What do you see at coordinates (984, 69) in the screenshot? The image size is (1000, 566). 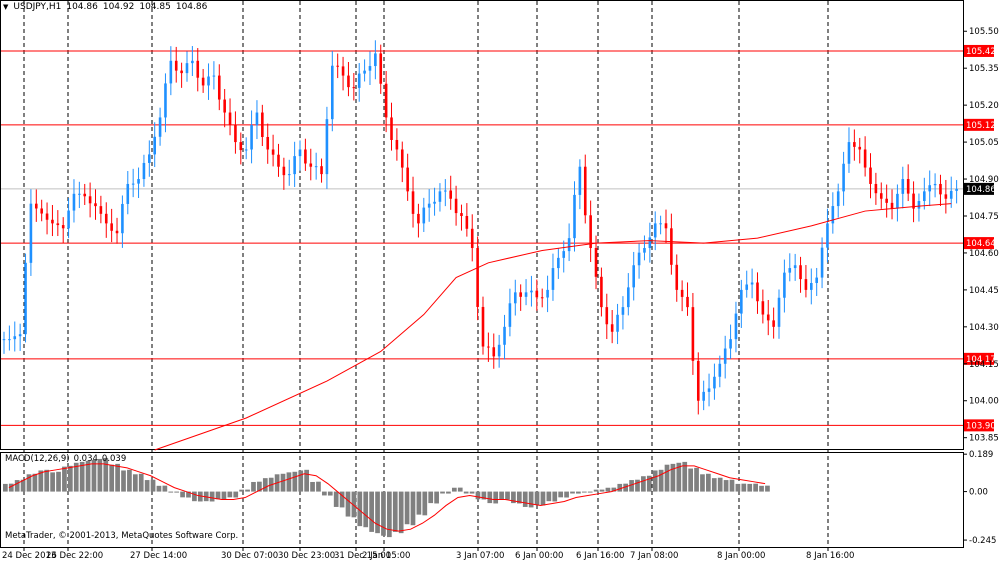 I see `price-tick-label-1: 105.35` at bounding box center [984, 69].